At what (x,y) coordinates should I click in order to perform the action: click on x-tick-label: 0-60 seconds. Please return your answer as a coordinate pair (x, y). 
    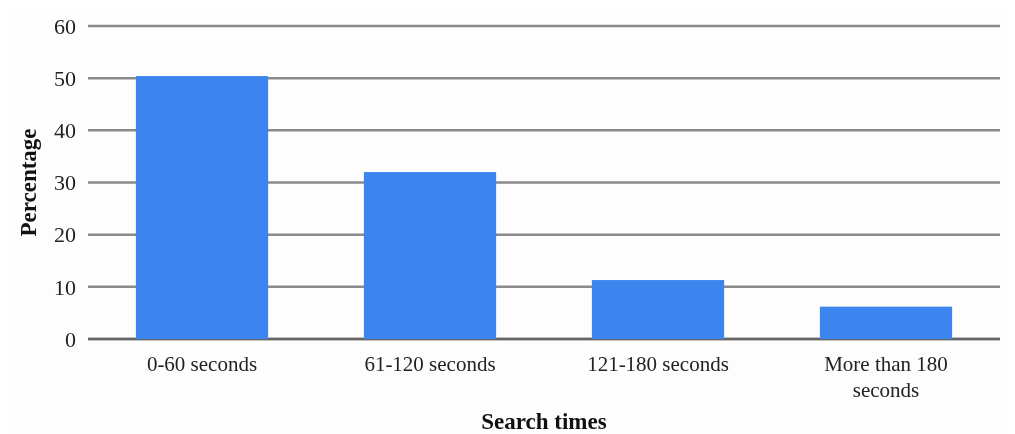
    Looking at the image, I should click on (202, 364).